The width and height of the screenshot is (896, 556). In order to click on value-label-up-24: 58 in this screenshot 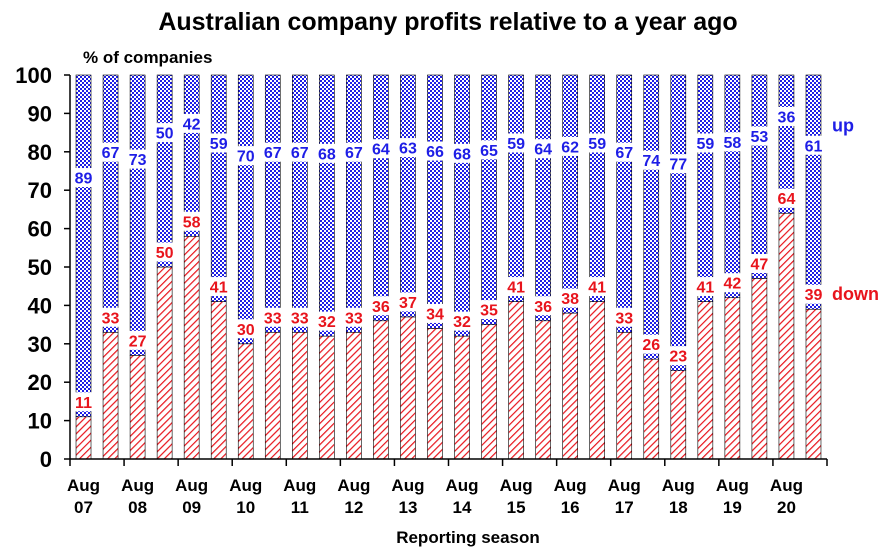, I will do `click(732, 143)`.